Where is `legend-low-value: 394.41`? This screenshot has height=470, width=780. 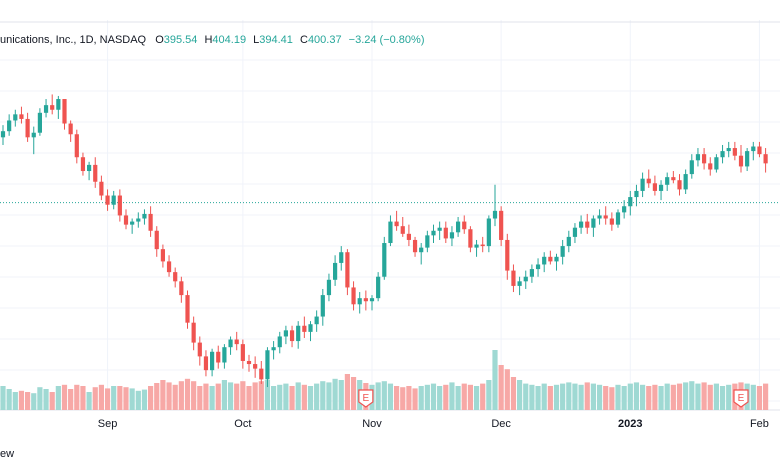 legend-low-value: 394.41 is located at coordinates (276, 40).